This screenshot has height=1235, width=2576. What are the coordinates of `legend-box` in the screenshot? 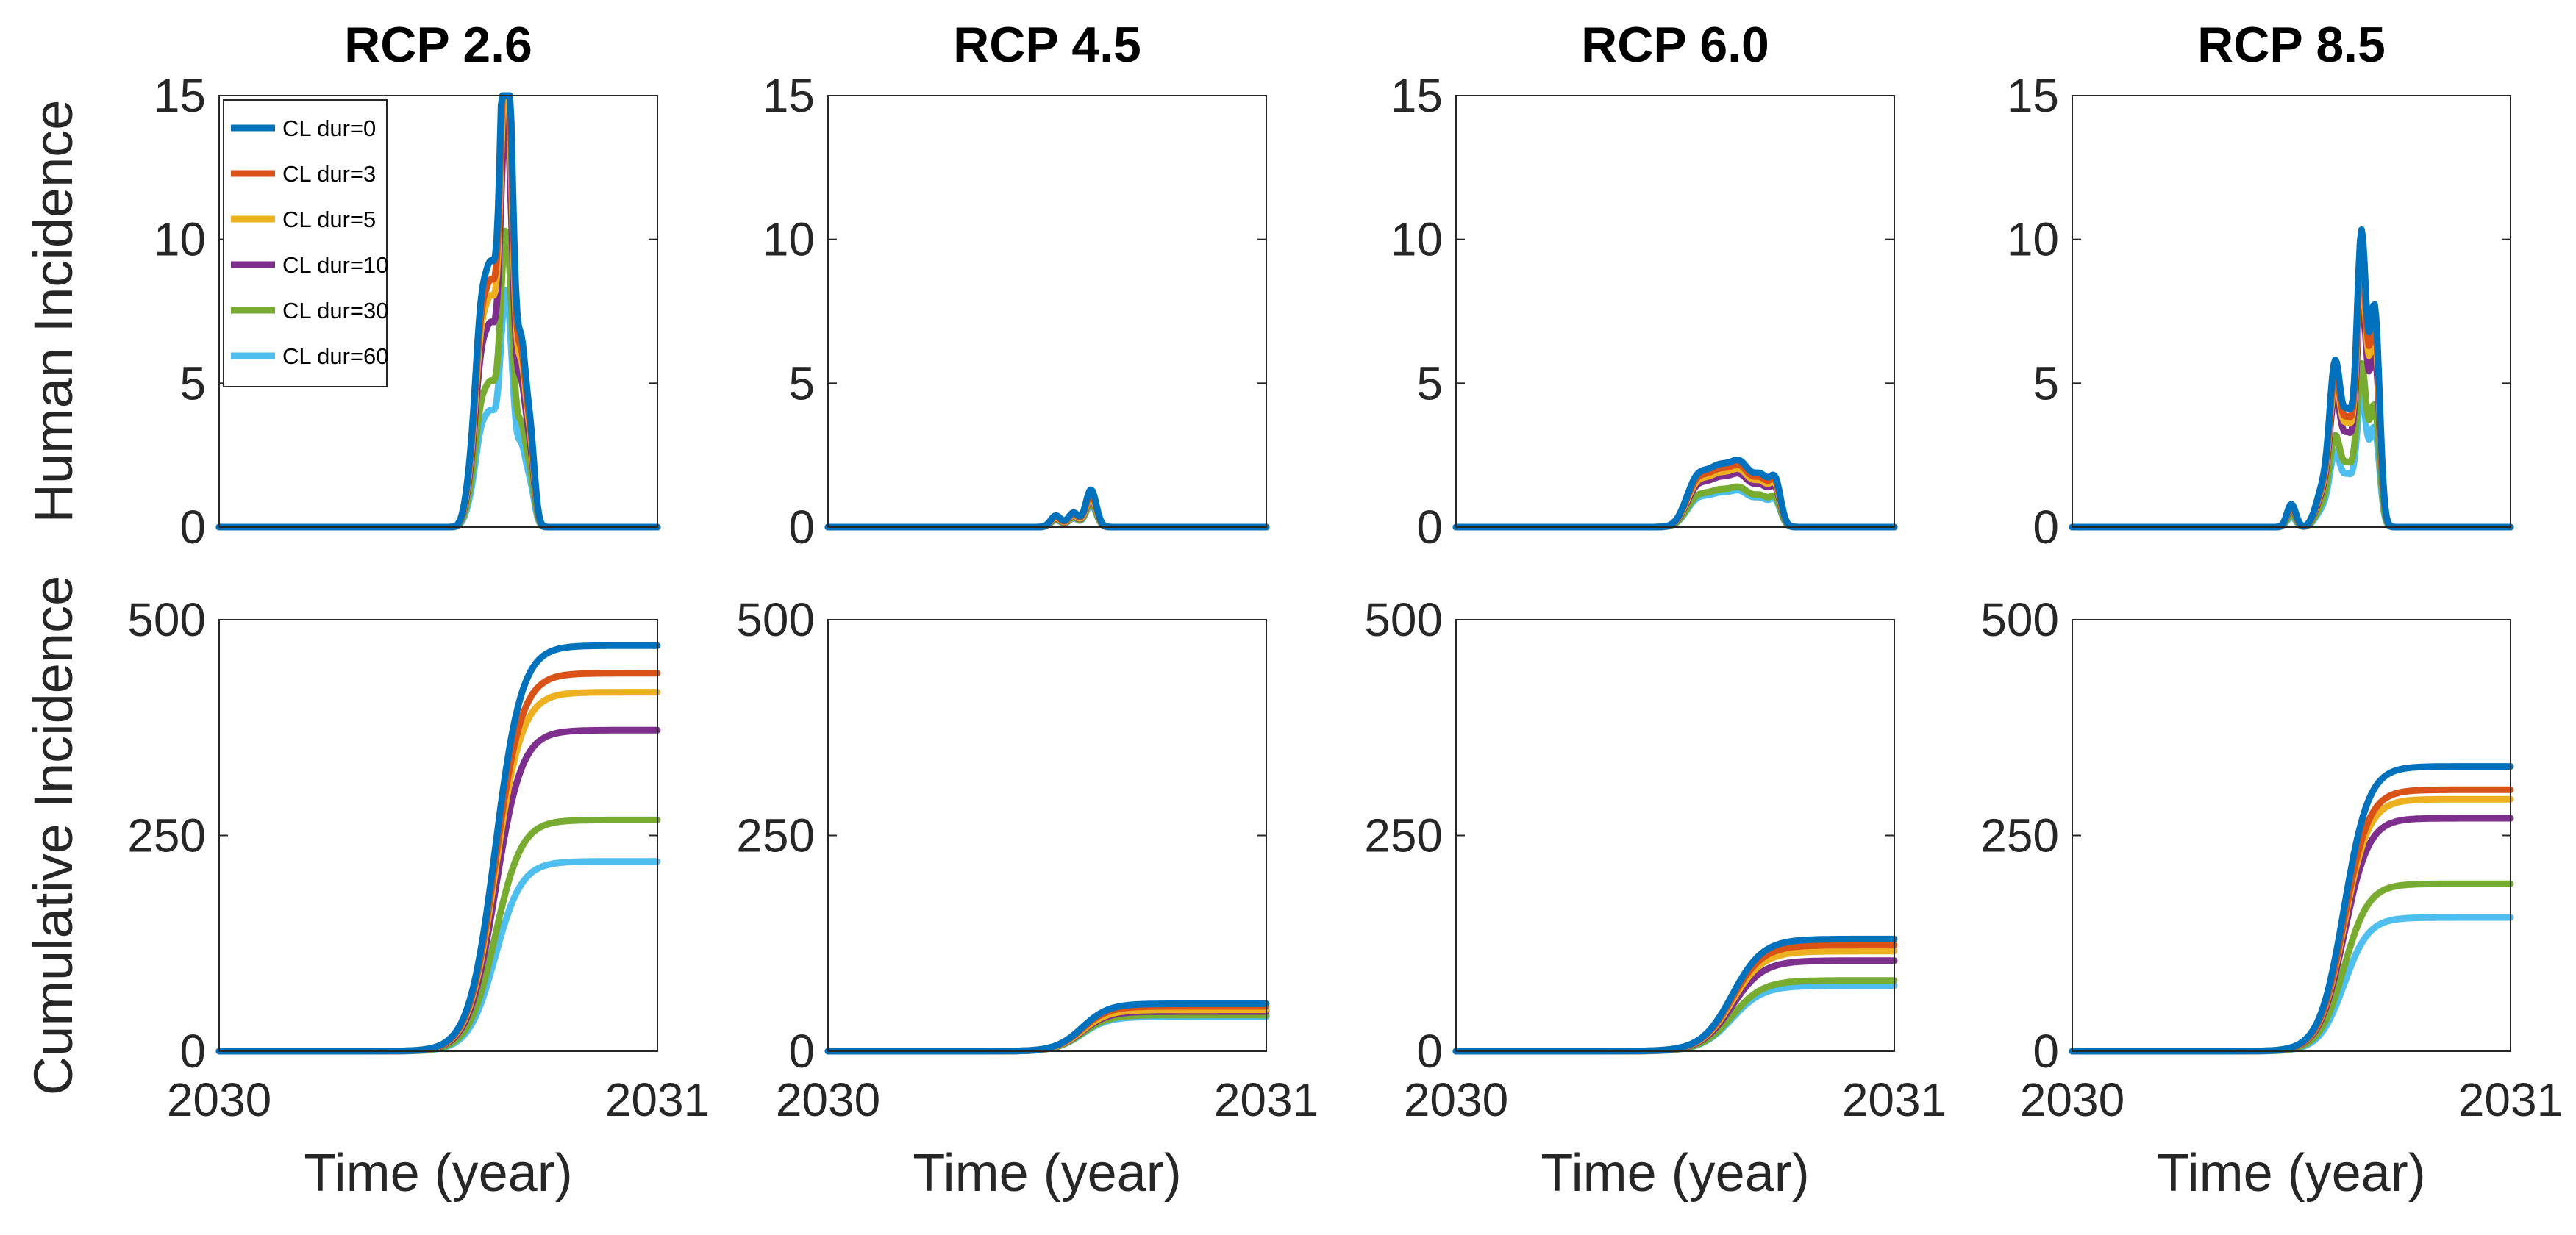 It's located at (305, 243).